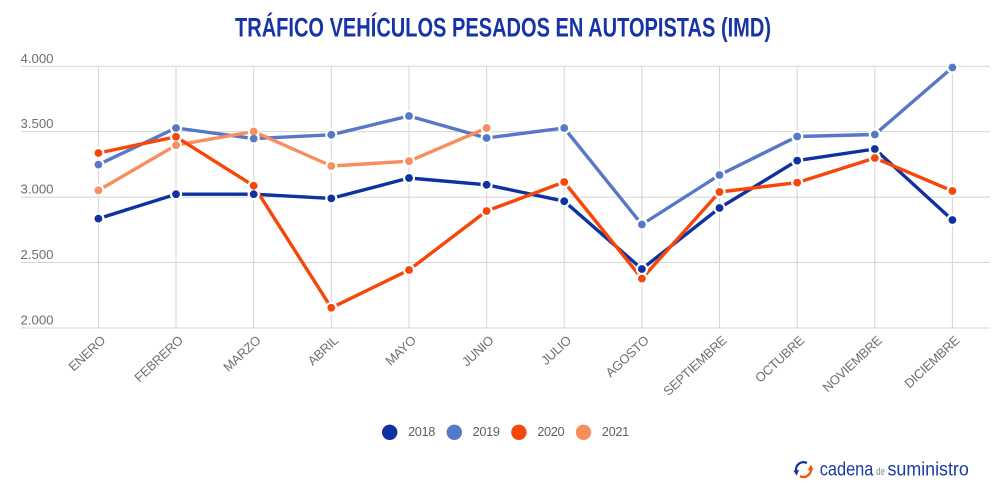 Image resolution: width=1000 pixels, height=500 pixels. Describe the element at coordinates (486, 431) in the screenshot. I see `svg-text: 2019` at that location.